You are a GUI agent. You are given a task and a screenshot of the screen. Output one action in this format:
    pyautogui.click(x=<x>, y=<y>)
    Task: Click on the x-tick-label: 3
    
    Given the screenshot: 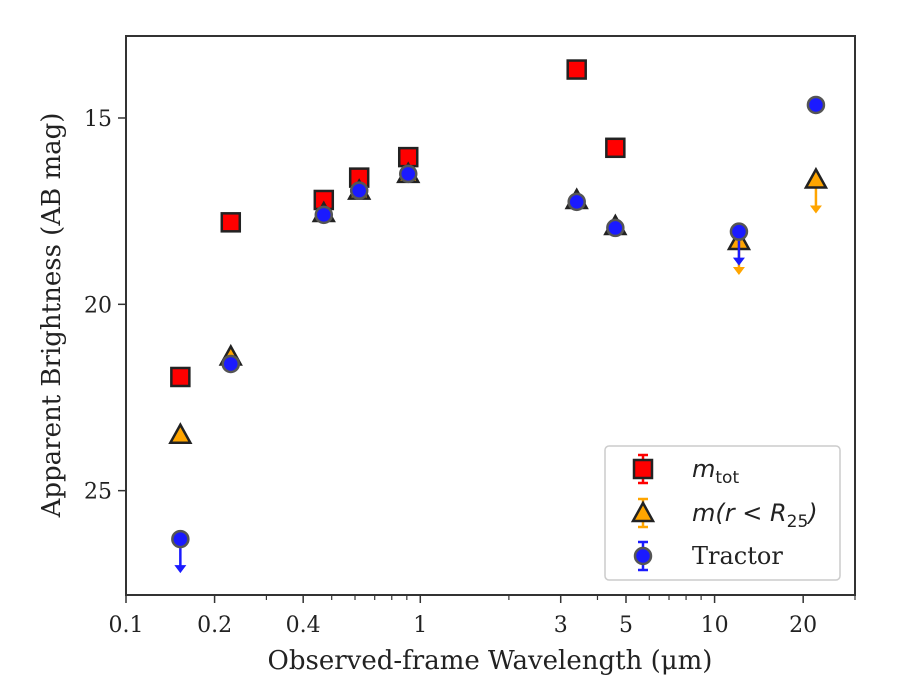 What is the action you would take?
    pyautogui.click(x=561, y=625)
    